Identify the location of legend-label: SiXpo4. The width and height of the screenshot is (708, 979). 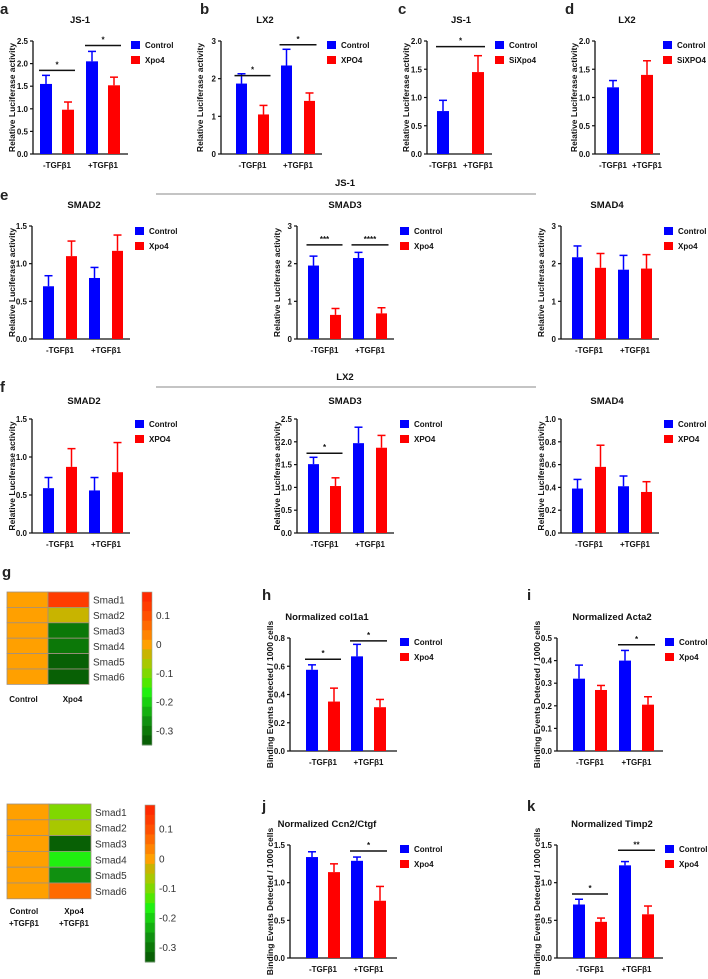
(523, 60).